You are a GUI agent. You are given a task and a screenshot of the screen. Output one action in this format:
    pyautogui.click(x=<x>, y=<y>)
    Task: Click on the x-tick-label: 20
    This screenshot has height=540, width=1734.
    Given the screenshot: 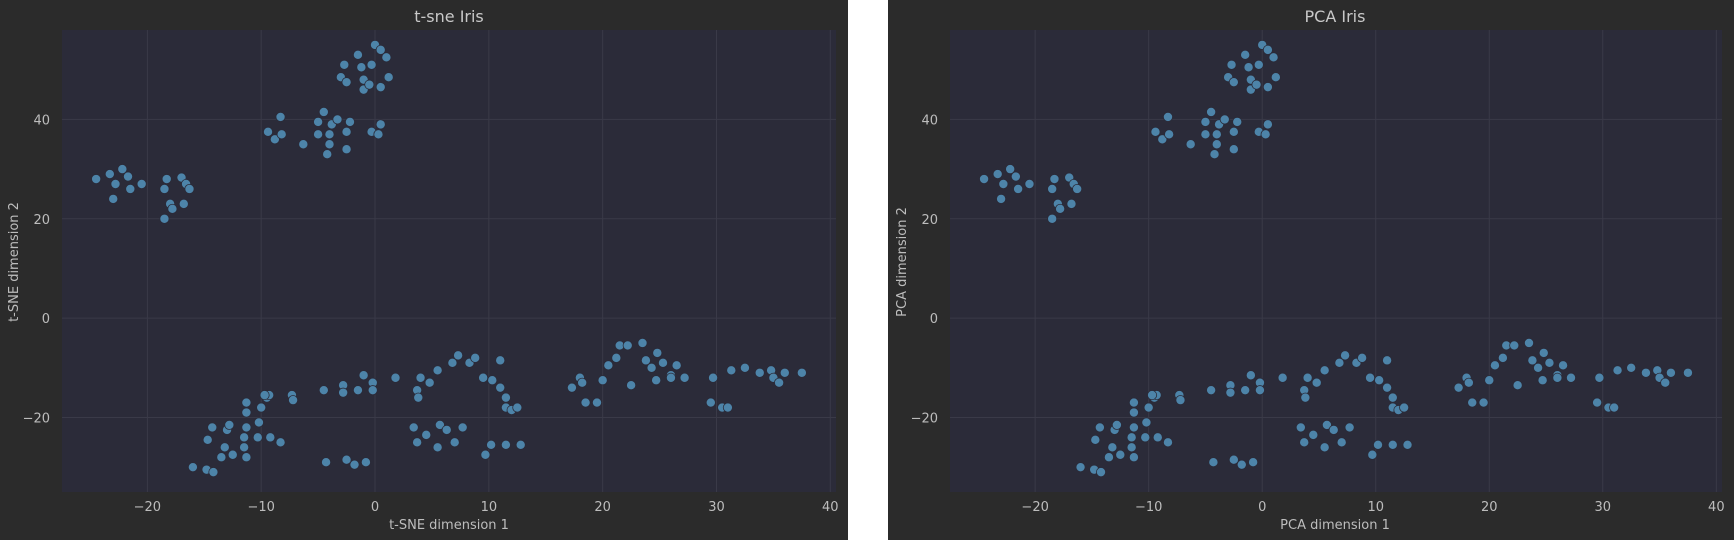 What is the action you would take?
    pyautogui.click(x=1489, y=507)
    